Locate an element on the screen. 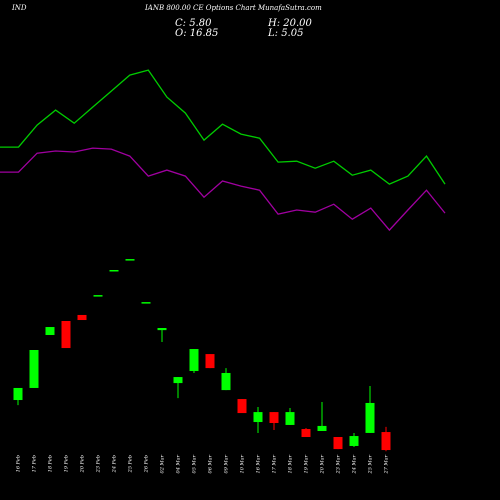 Image resolution: width=500 pixels, height=500 pixels. x-tick-label: 05 Mar is located at coordinates (195, 463).